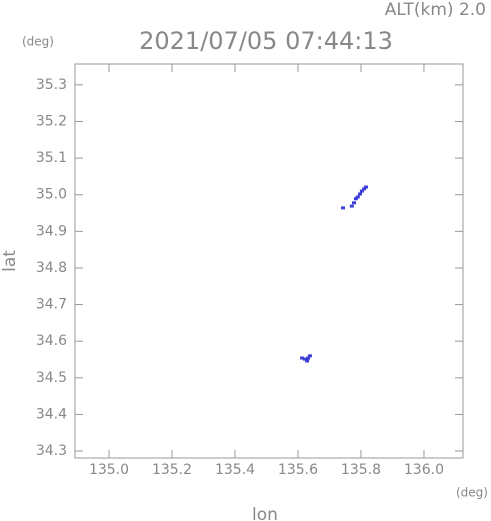 The width and height of the screenshot is (491, 521). What do you see at coordinates (51, 121) in the screenshot?
I see `y-tick-label: 35.2` at bounding box center [51, 121].